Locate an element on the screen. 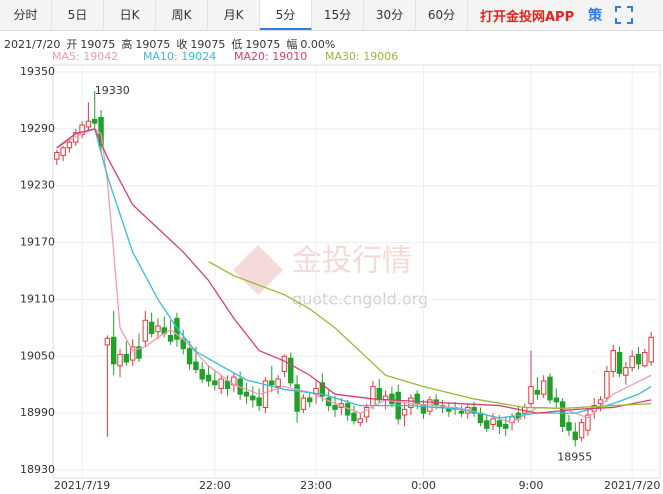 The height and width of the screenshot is (494, 663). info-date: 2021/7/20 is located at coordinates (32, 44).